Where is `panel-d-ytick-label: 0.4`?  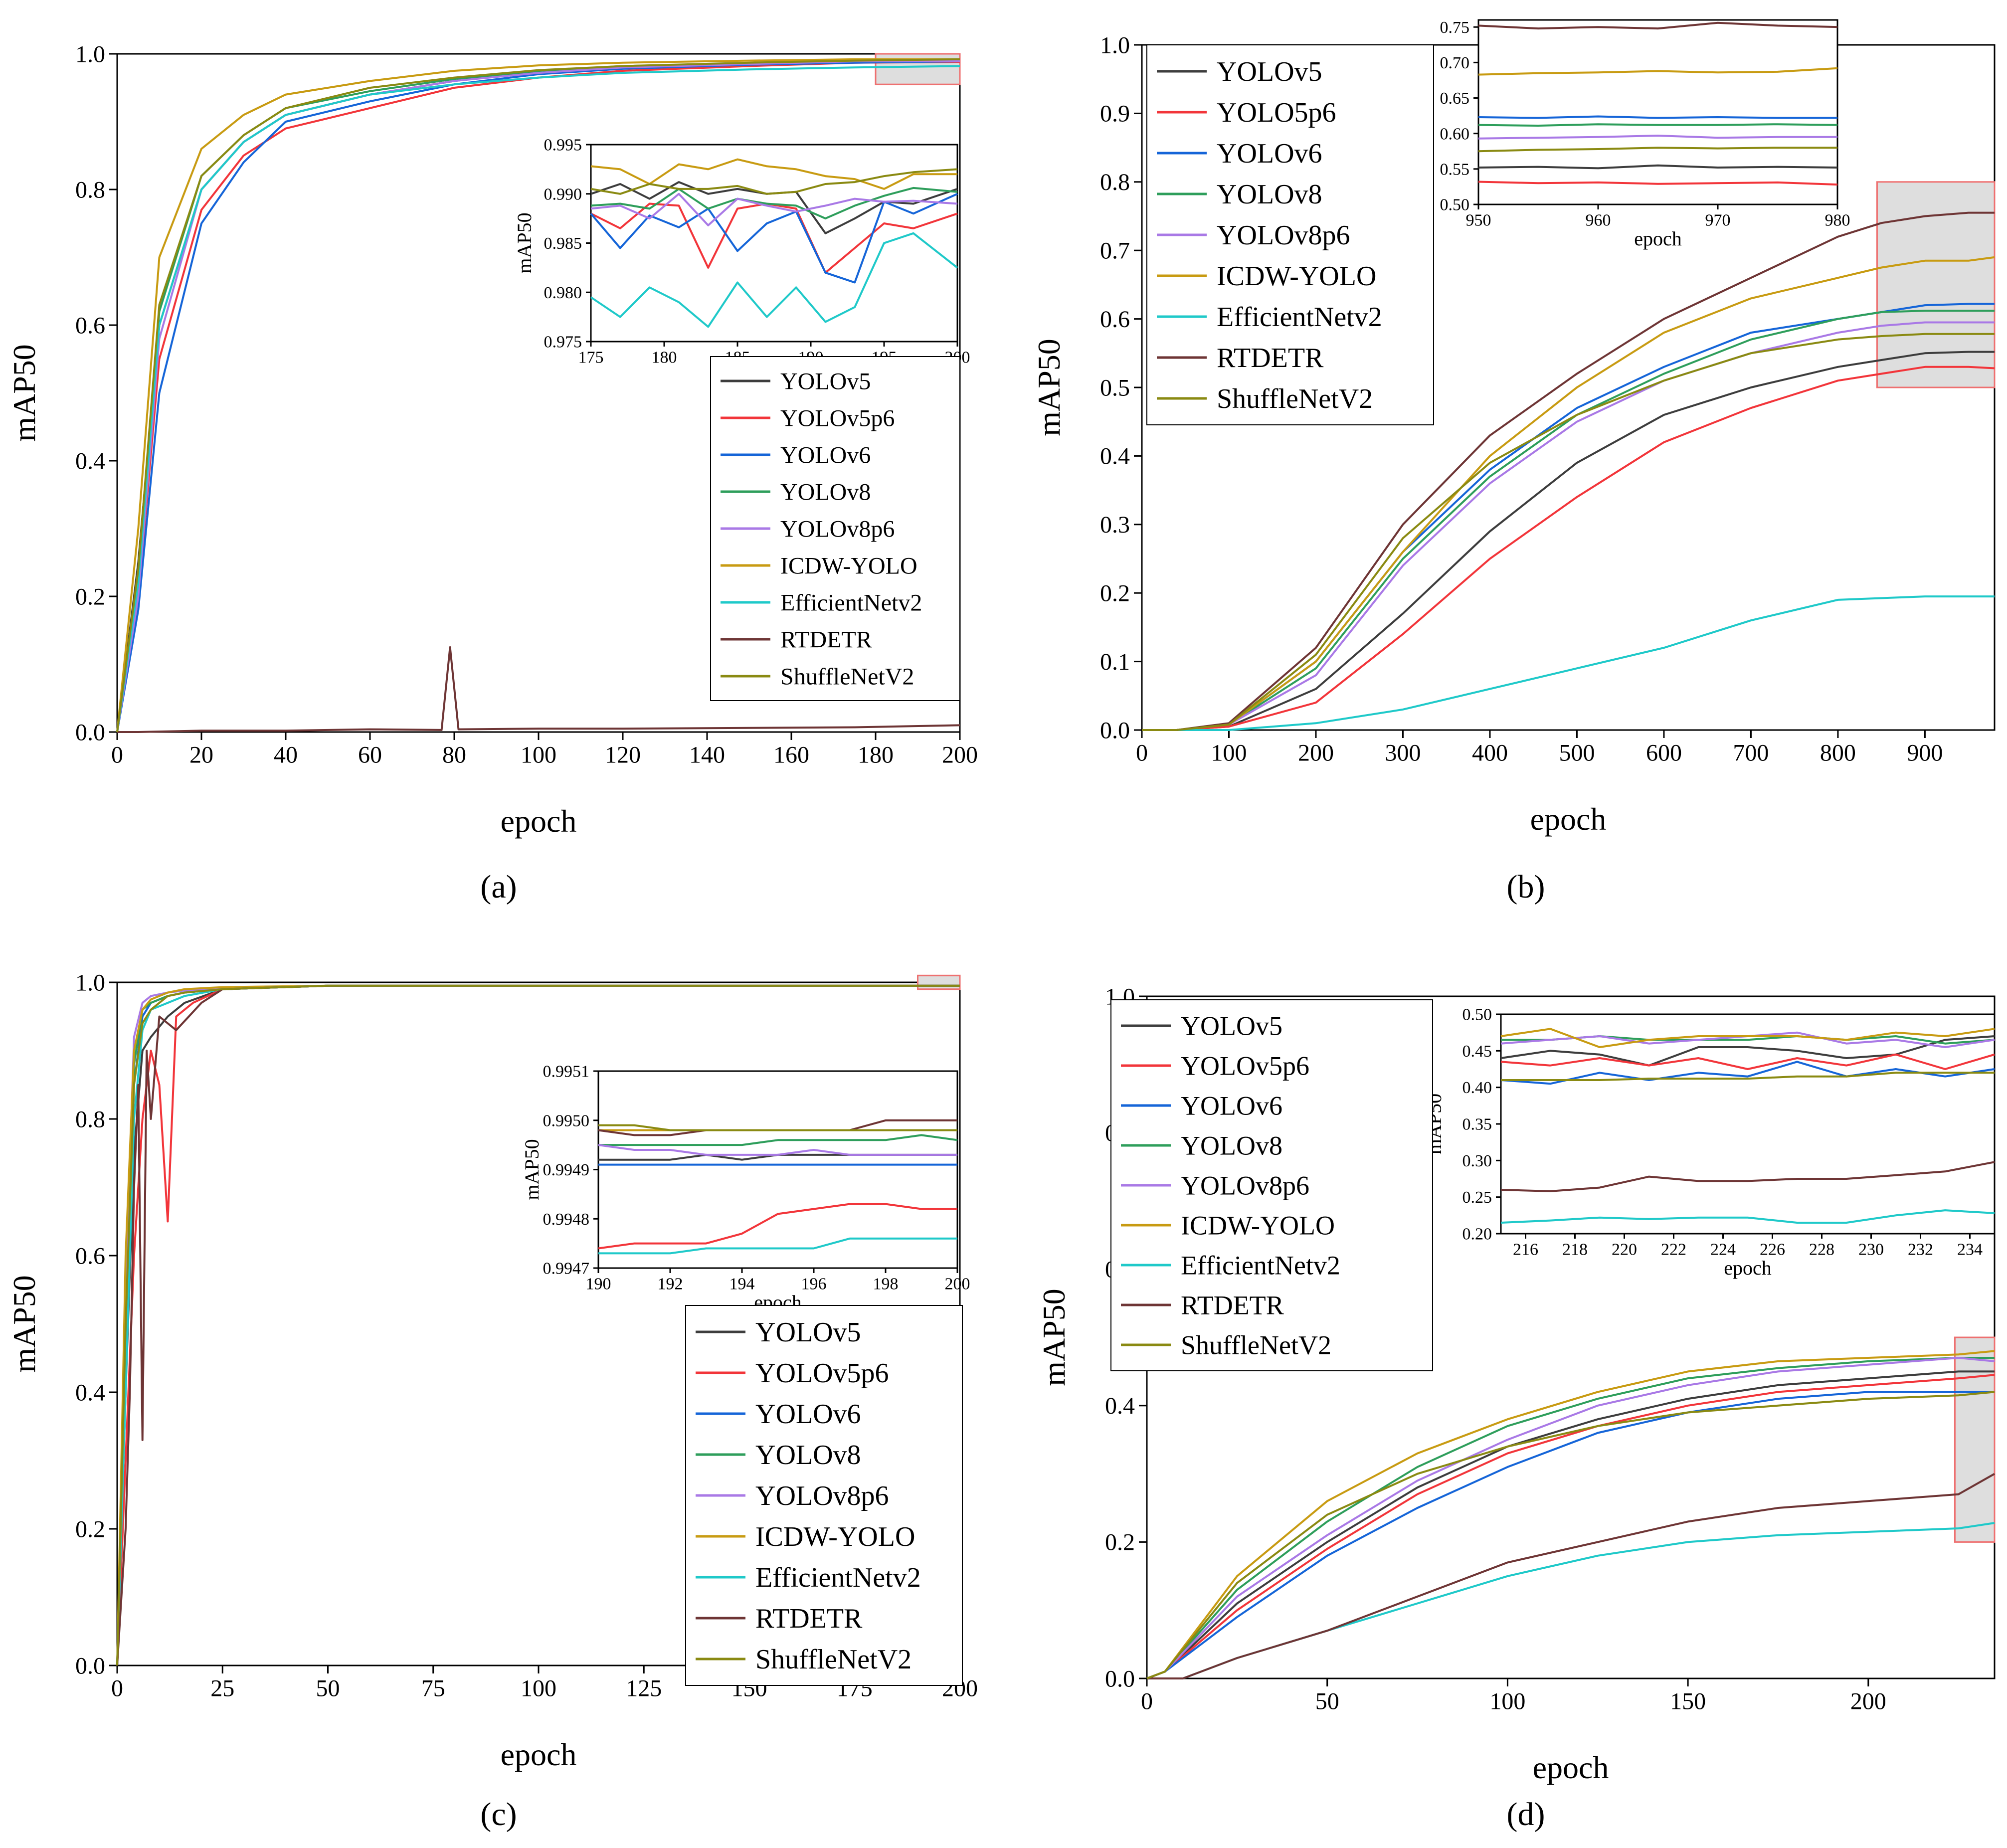 panel-d-ytick-label: 0.4 is located at coordinates (1120, 1406).